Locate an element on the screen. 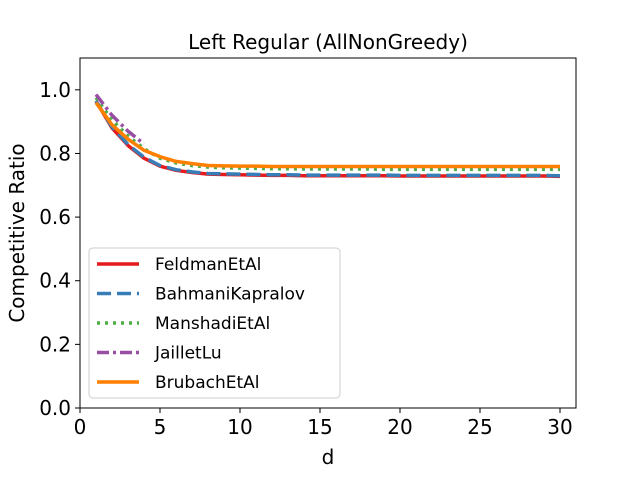 This screenshot has width=640, height=480. legend-label: BrubachEtAl is located at coordinates (207, 383).